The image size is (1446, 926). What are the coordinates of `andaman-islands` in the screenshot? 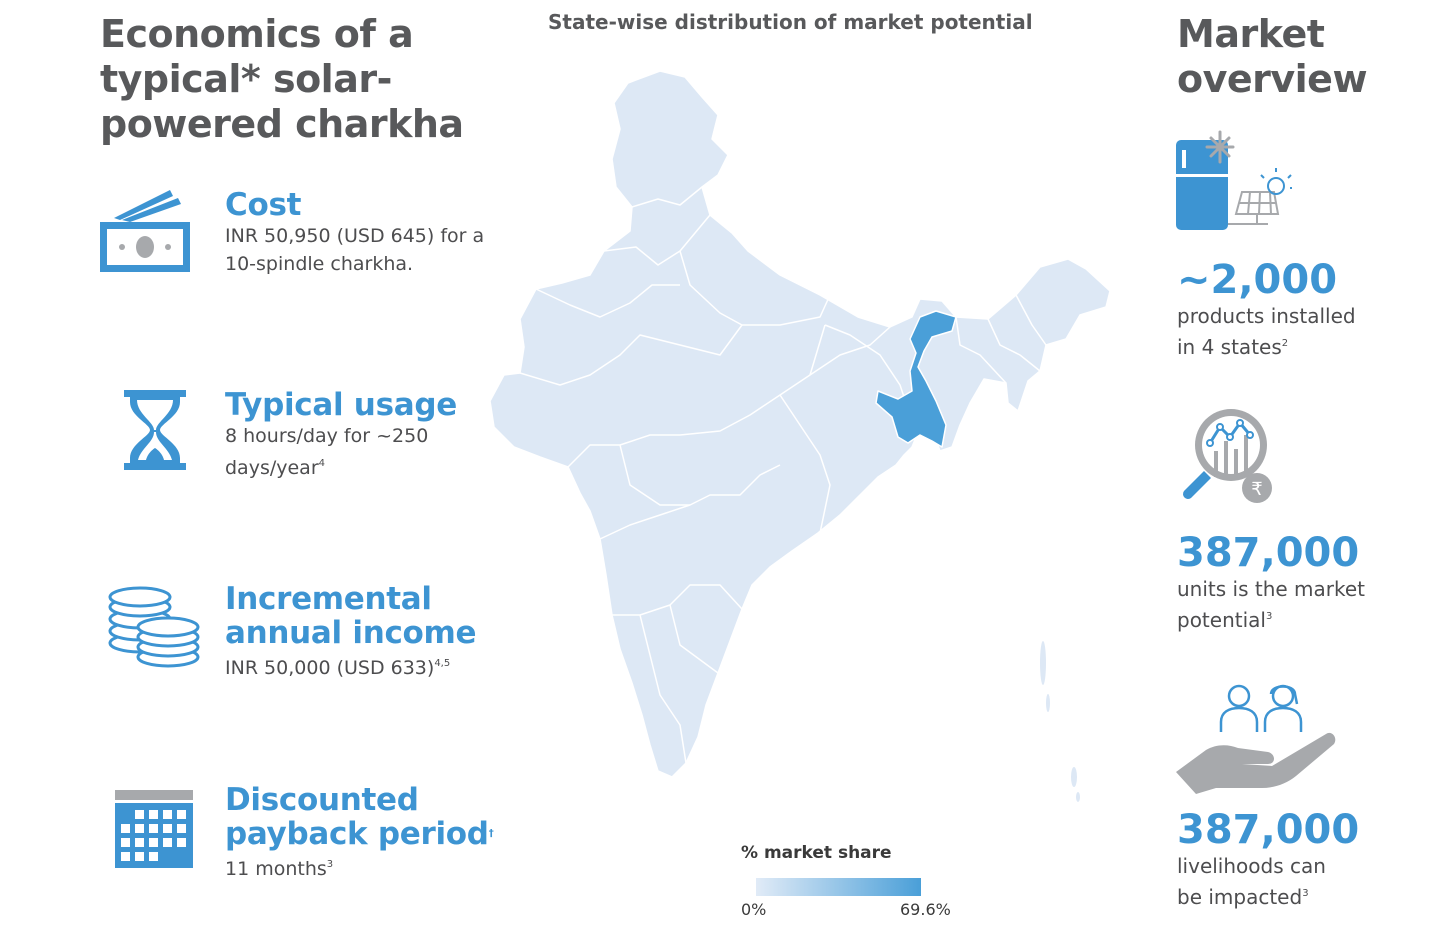 It's located at (1060, 721).